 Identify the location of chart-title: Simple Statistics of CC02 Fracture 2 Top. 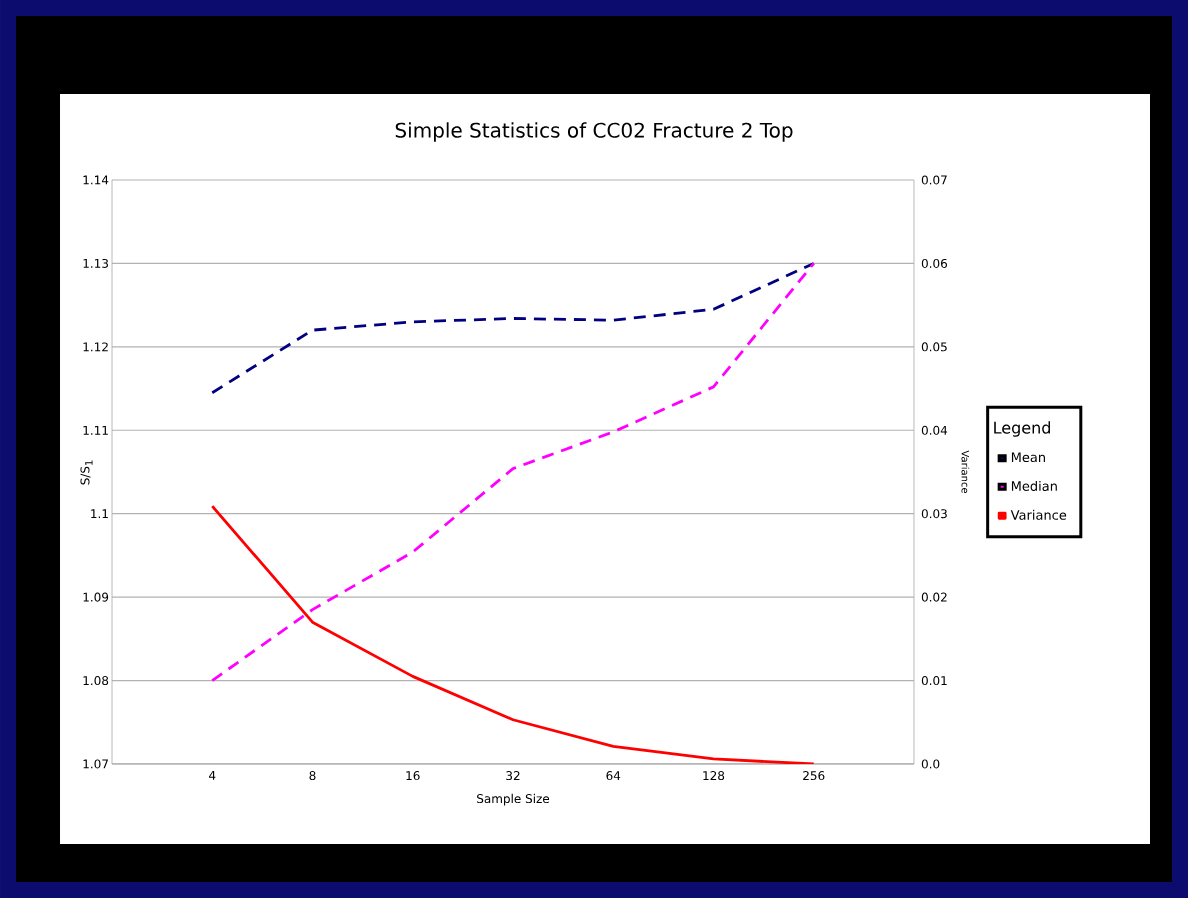
(594, 132).